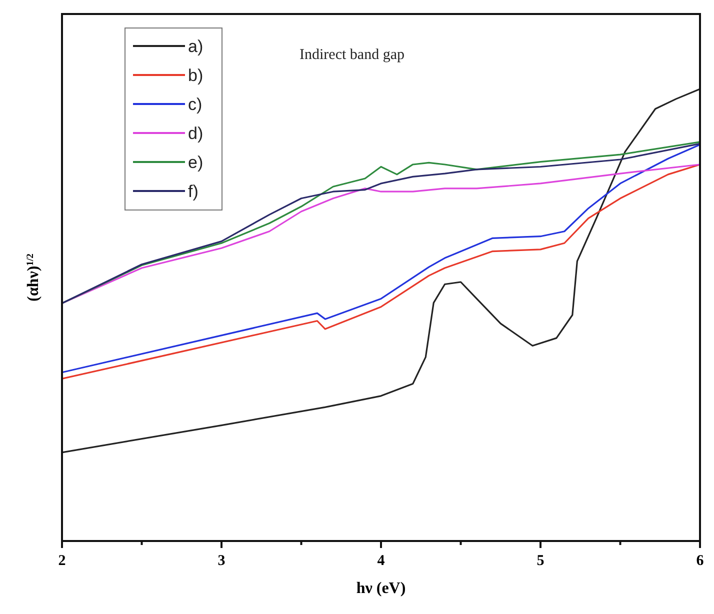  Describe the element at coordinates (195, 104) in the screenshot. I see `legend-label: c)` at that location.